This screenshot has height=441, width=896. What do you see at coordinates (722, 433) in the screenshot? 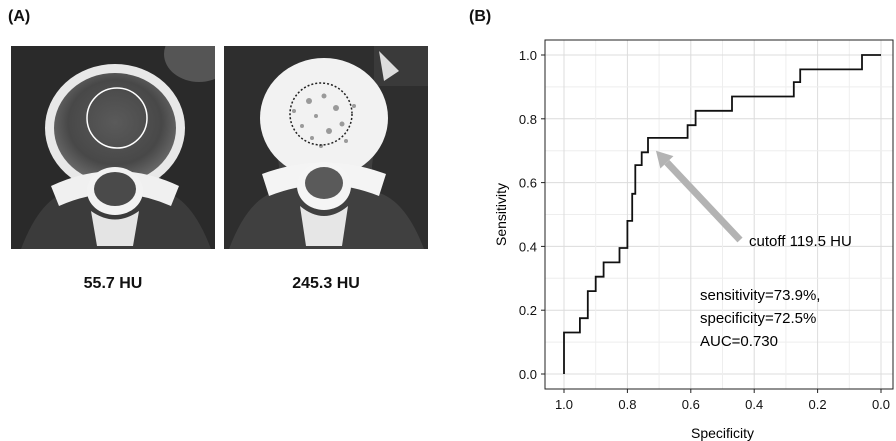
I see `x-axis-label: Specificity` at bounding box center [722, 433].